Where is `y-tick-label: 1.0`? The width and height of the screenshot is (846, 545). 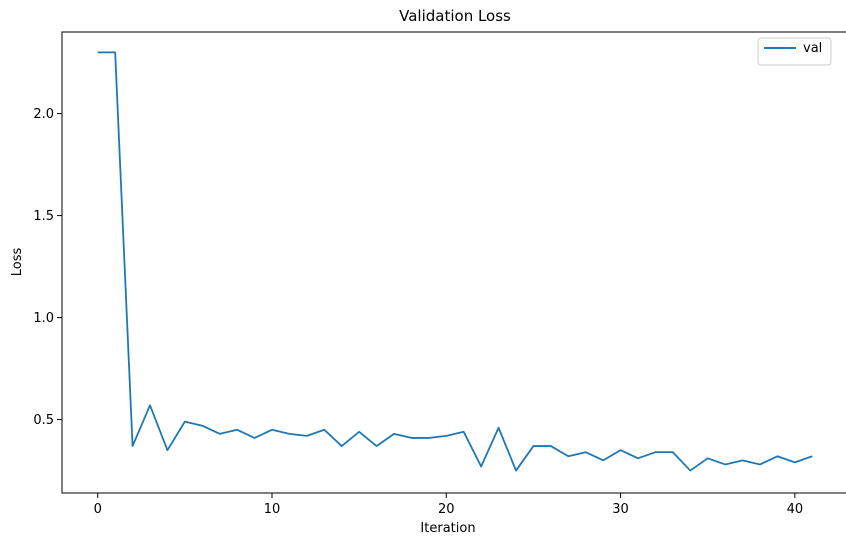
y-tick-label: 1.0 is located at coordinates (43, 318).